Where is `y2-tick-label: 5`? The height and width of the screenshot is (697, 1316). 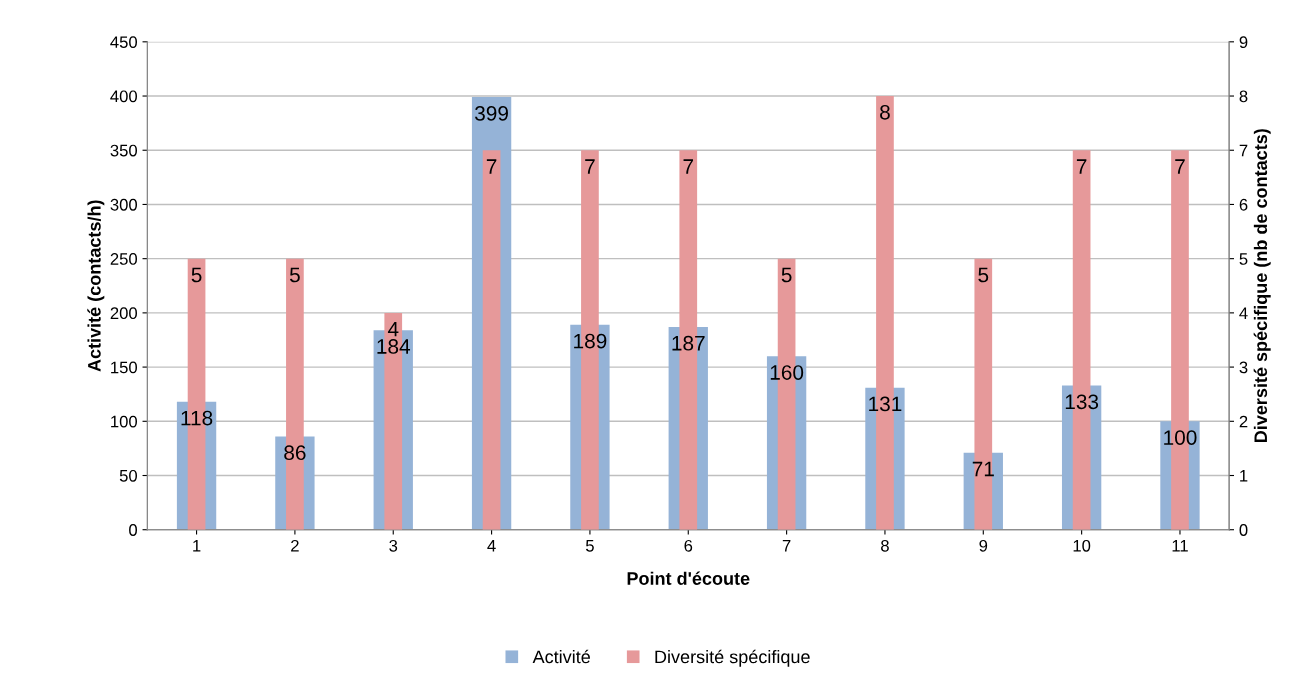 y2-tick-label: 5 is located at coordinates (1243, 259).